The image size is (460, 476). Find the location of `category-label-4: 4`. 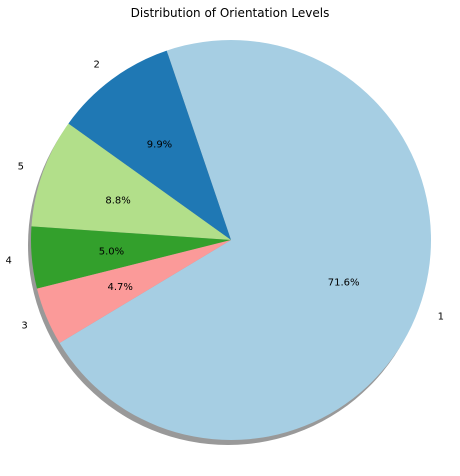

category-label-4: 4 is located at coordinates (8, 260).